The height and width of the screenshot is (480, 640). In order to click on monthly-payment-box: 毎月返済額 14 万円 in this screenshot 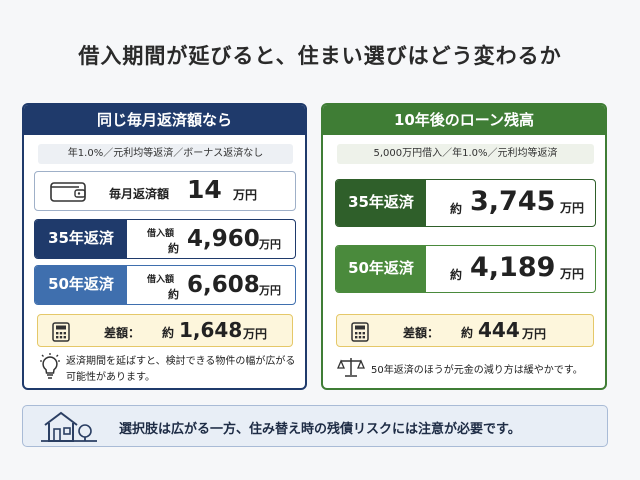, I will do `click(165, 191)`.